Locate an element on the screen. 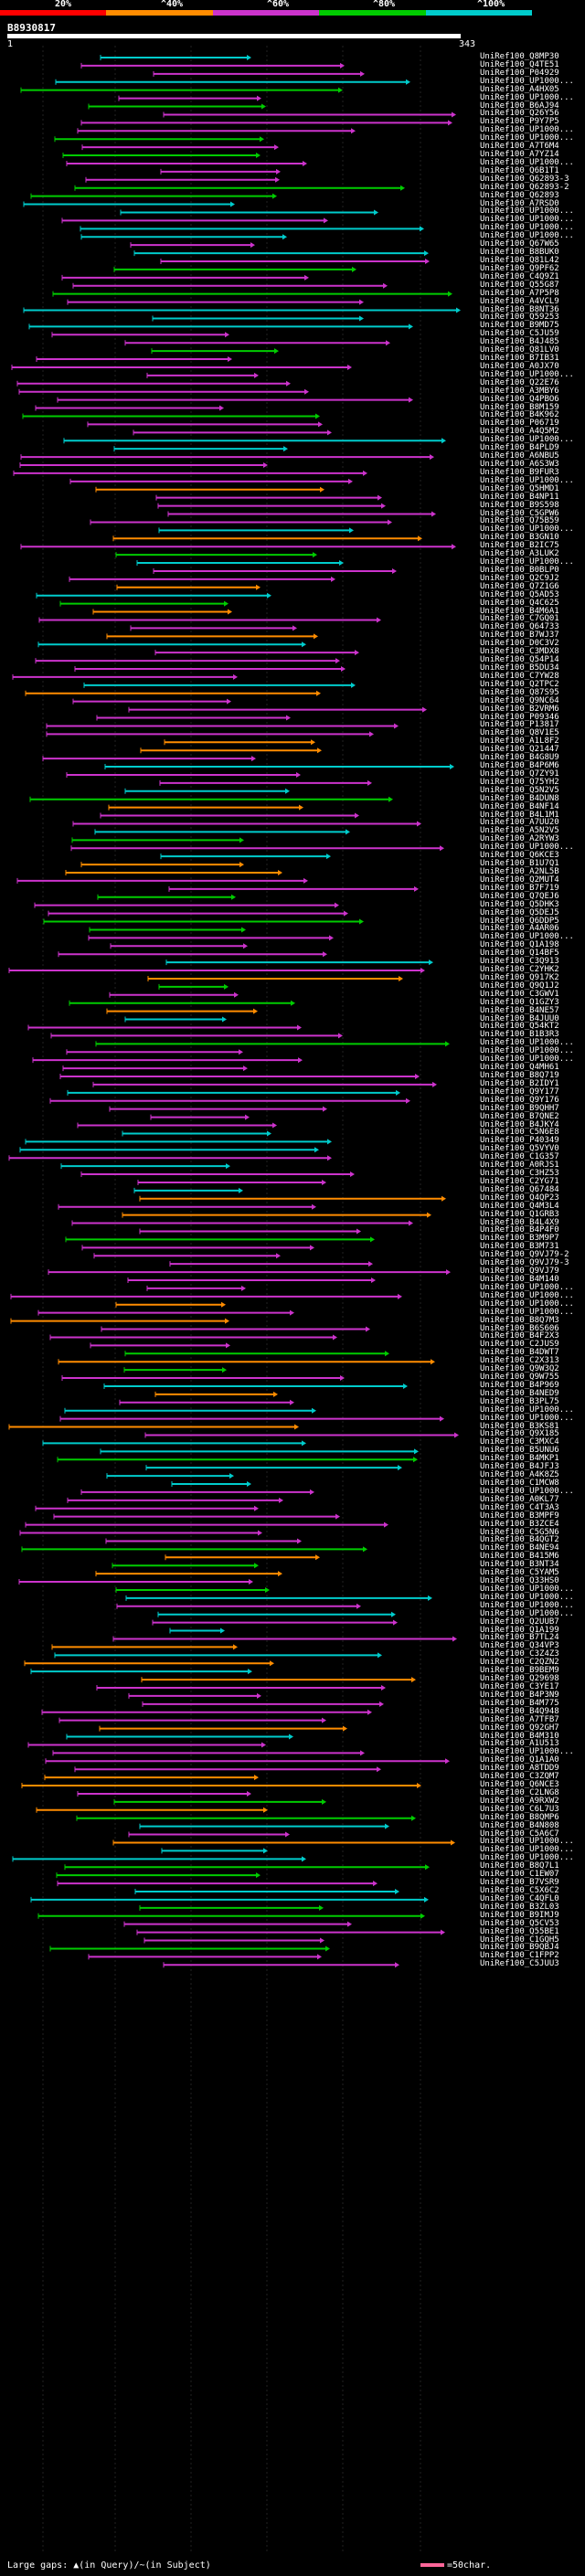  hit-label: UniRef100_A7UU20 is located at coordinates (519, 823).